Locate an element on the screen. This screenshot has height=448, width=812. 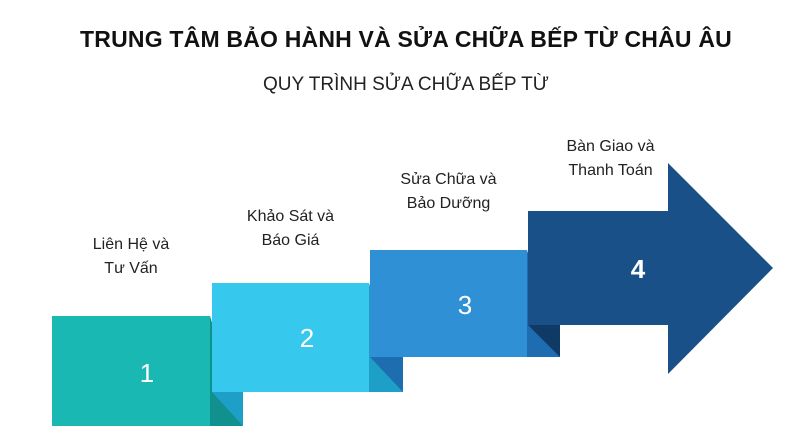
step-3-shadow is located at coordinates (386, 374).